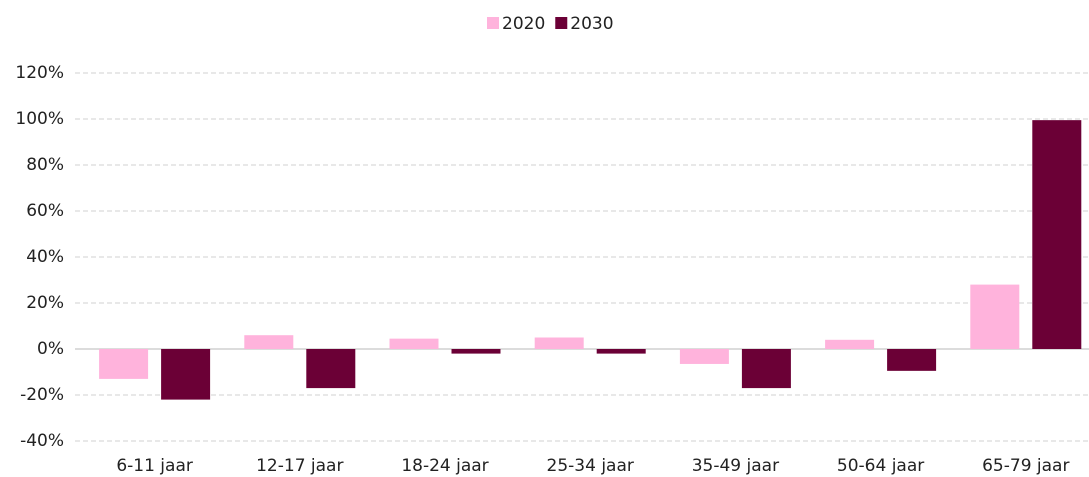 This screenshot has width=1089, height=477. Describe the element at coordinates (299, 466) in the screenshot. I see `x-tick-label: 12-17 jaar` at that location.